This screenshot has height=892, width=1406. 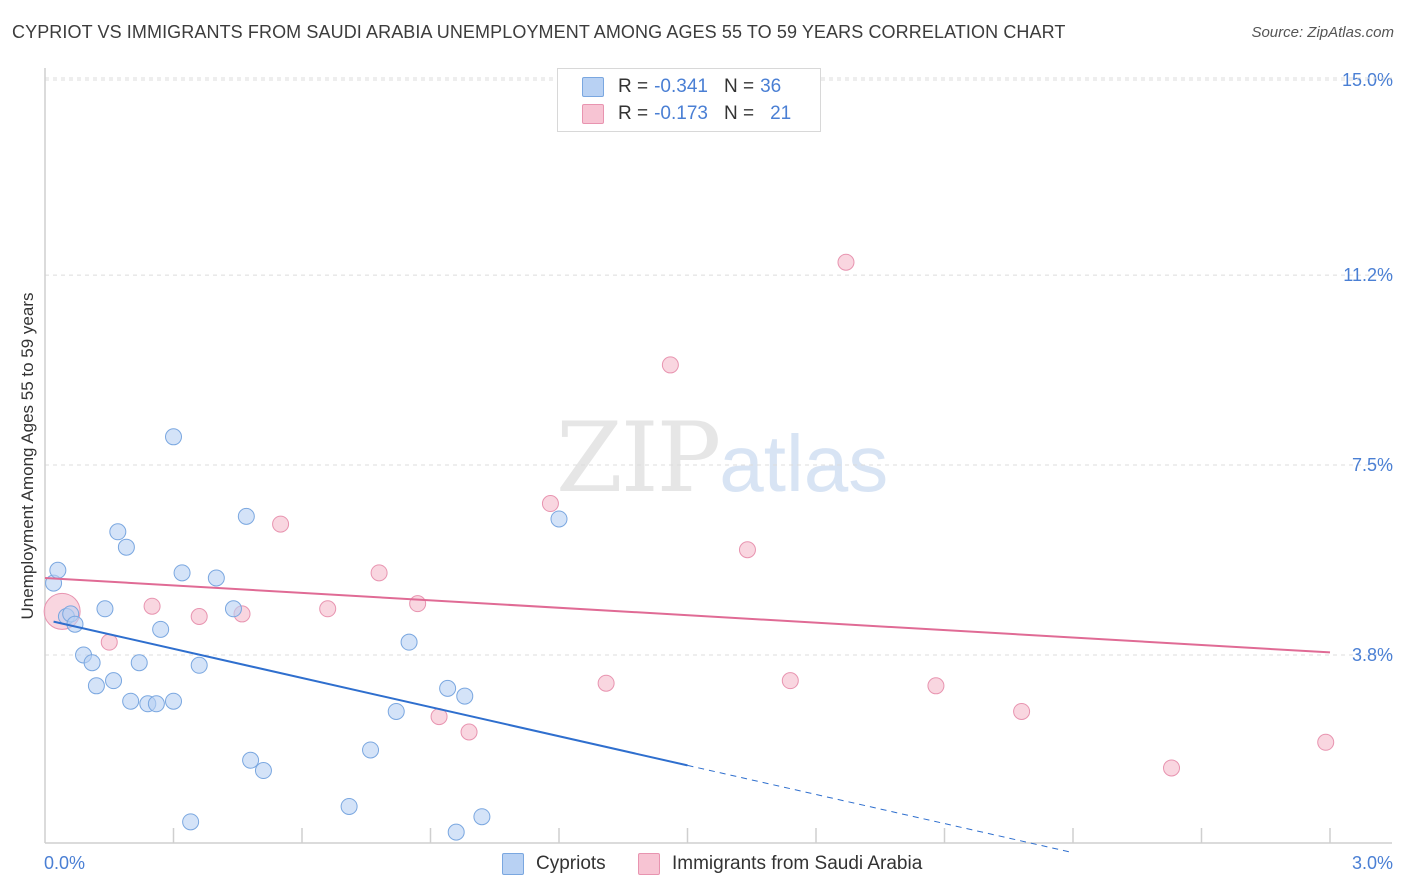 I want to click on y-axis-label: Unemployment Among Ages 55 to 59 years, so click(x=27, y=456).